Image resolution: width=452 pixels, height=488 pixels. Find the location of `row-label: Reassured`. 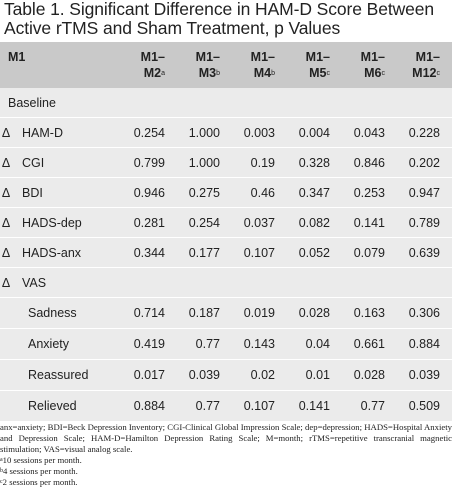

row-label: Reassured is located at coordinates (61, 375).